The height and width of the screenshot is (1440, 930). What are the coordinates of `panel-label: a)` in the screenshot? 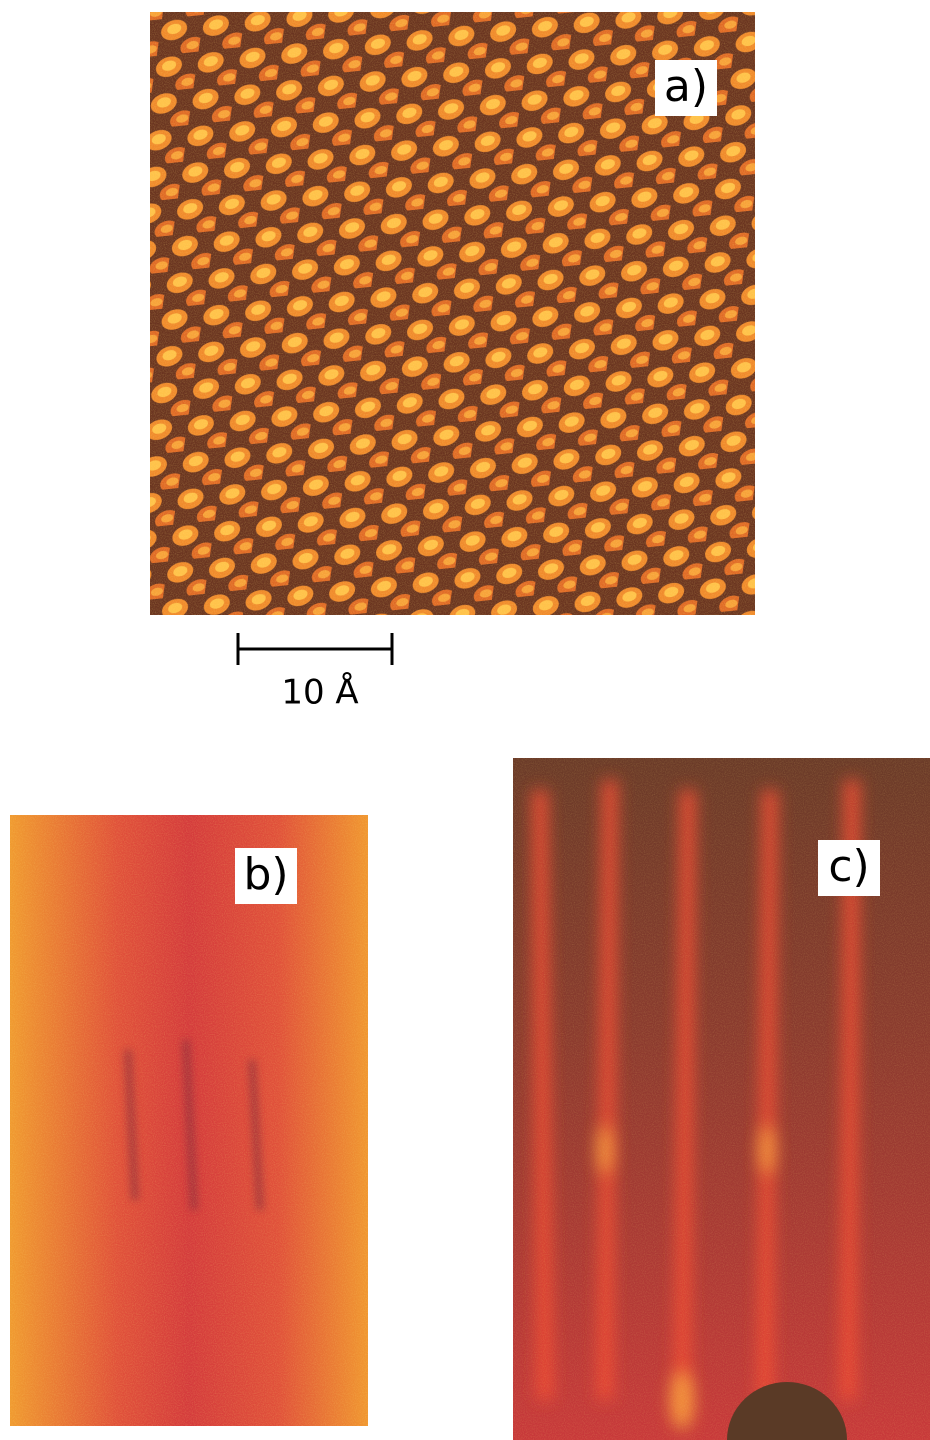 It's located at (686, 86).